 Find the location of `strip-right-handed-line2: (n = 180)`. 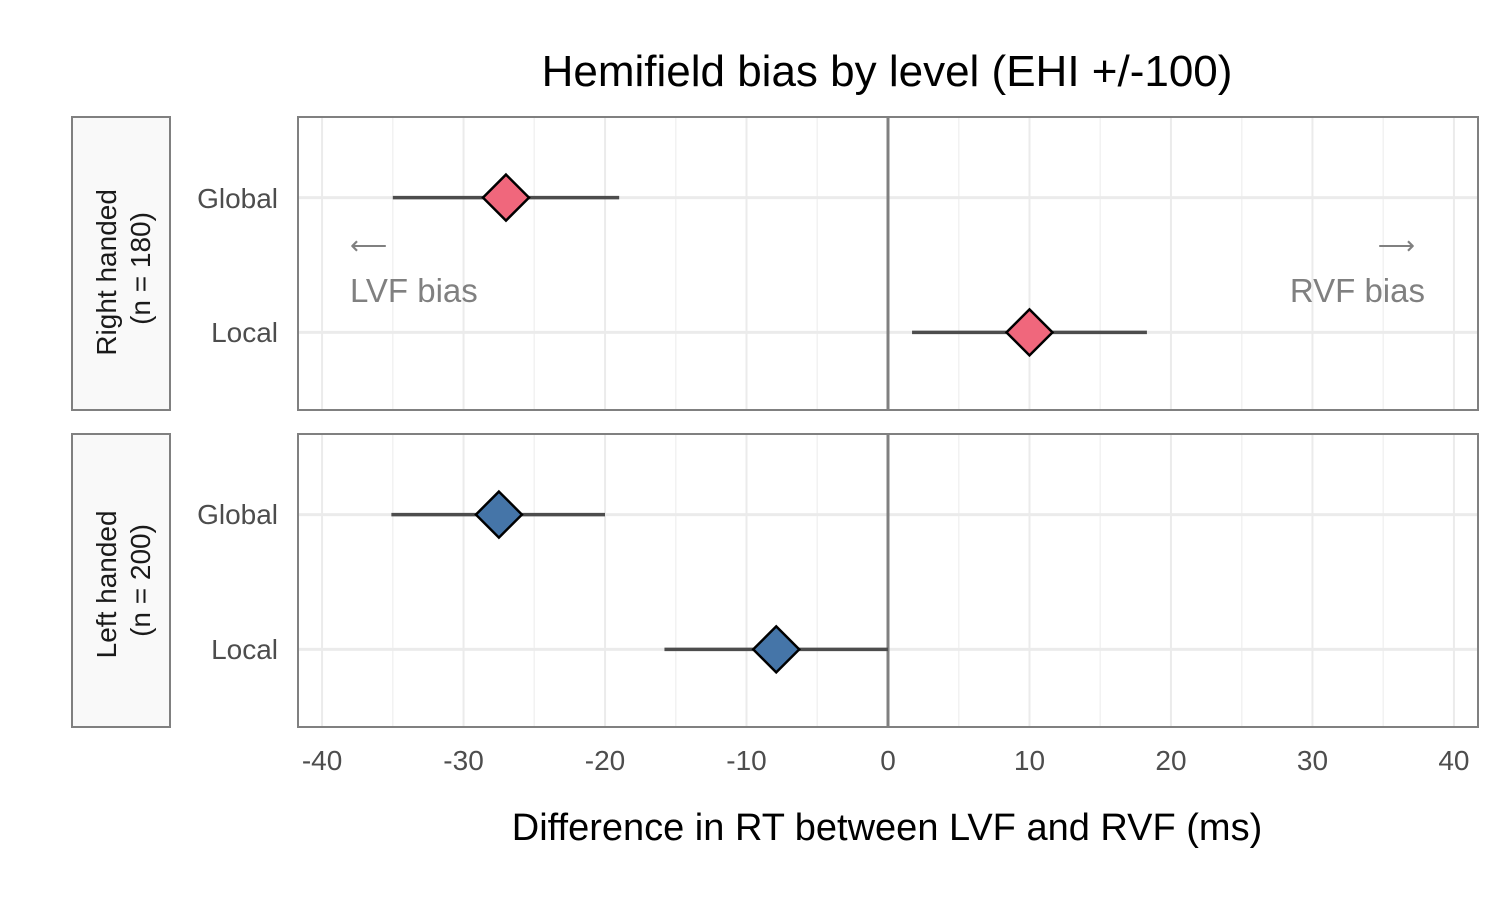

strip-right-handed-line2: (n = 180) is located at coordinates (140, 268).